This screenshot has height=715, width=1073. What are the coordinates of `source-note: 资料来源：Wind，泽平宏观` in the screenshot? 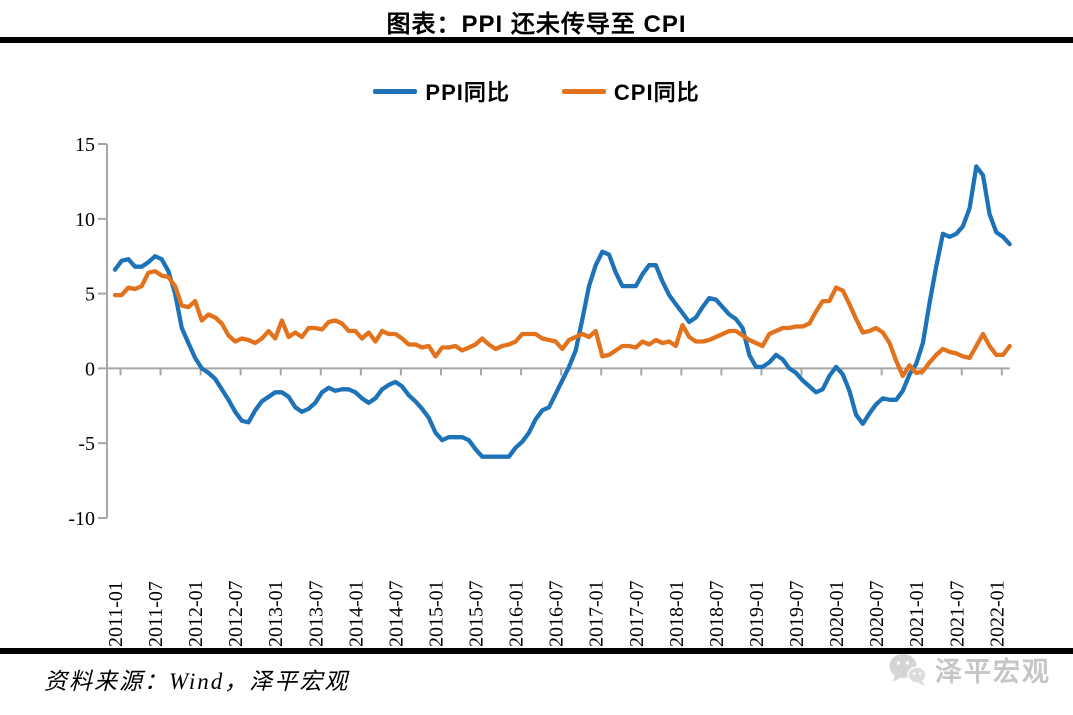 It's located at (197, 681).